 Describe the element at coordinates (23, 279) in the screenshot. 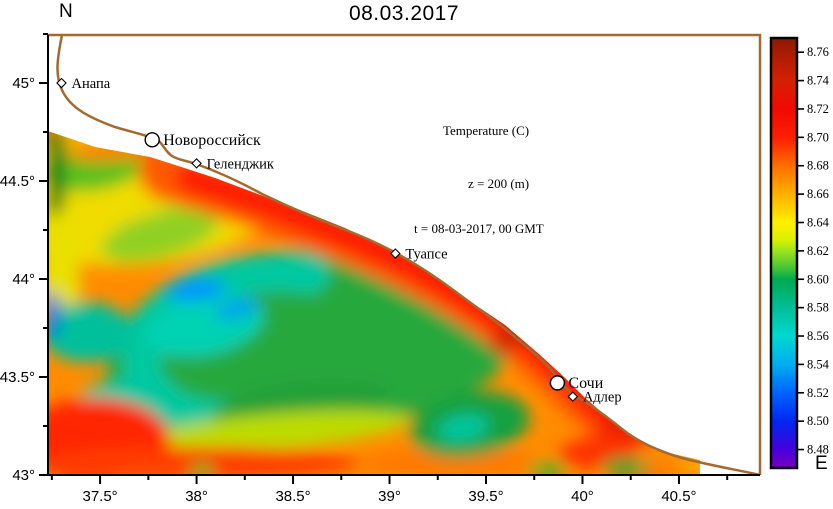

I see `y-tick-label: 44°` at that location.